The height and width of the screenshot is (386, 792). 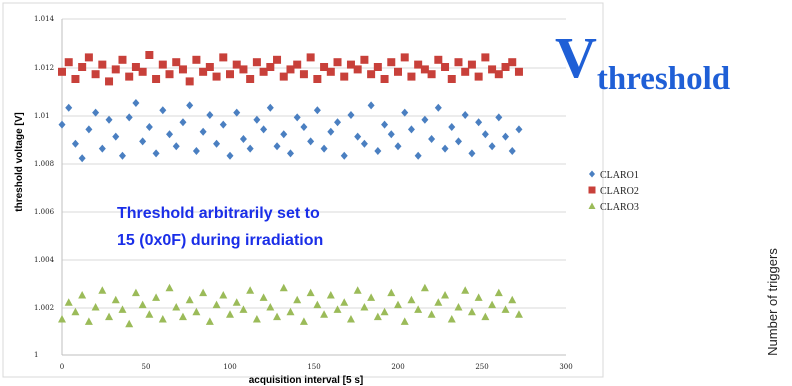 I want to click on y-tick-label: 1.004, so click(x=44, y=260).